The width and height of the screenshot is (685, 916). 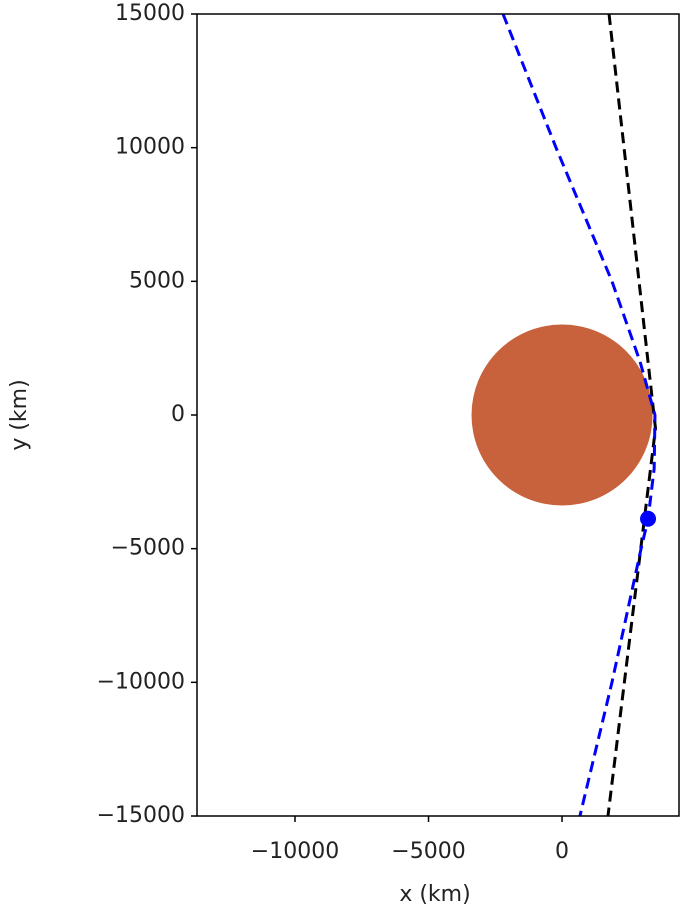 I want to click on x-tick-label: 0, so click(x=562, y=851).